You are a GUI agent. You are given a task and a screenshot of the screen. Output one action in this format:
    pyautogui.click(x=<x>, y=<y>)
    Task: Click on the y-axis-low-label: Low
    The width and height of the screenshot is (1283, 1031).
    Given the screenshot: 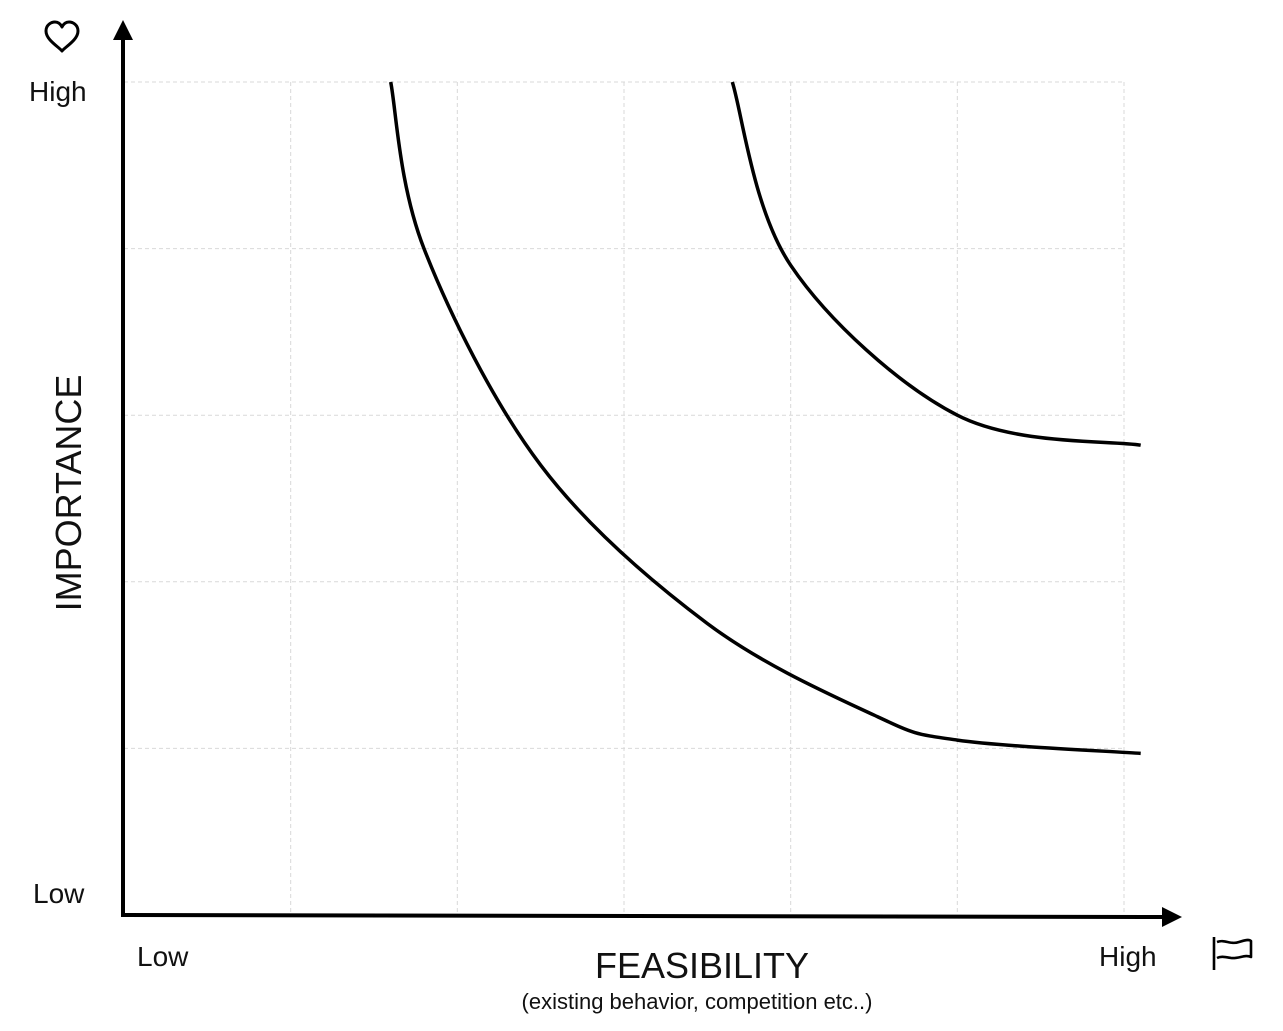 What is the action you would take?
    pyautogui.click(x=59, y=893)
    